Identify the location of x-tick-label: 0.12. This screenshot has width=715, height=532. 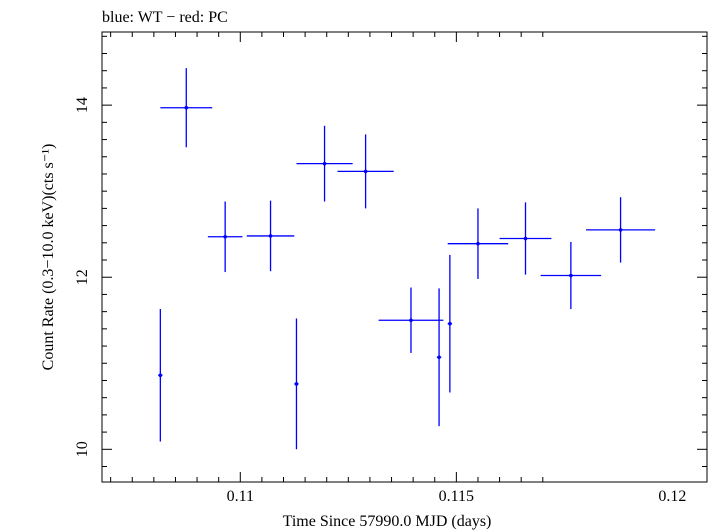
(672, 496).